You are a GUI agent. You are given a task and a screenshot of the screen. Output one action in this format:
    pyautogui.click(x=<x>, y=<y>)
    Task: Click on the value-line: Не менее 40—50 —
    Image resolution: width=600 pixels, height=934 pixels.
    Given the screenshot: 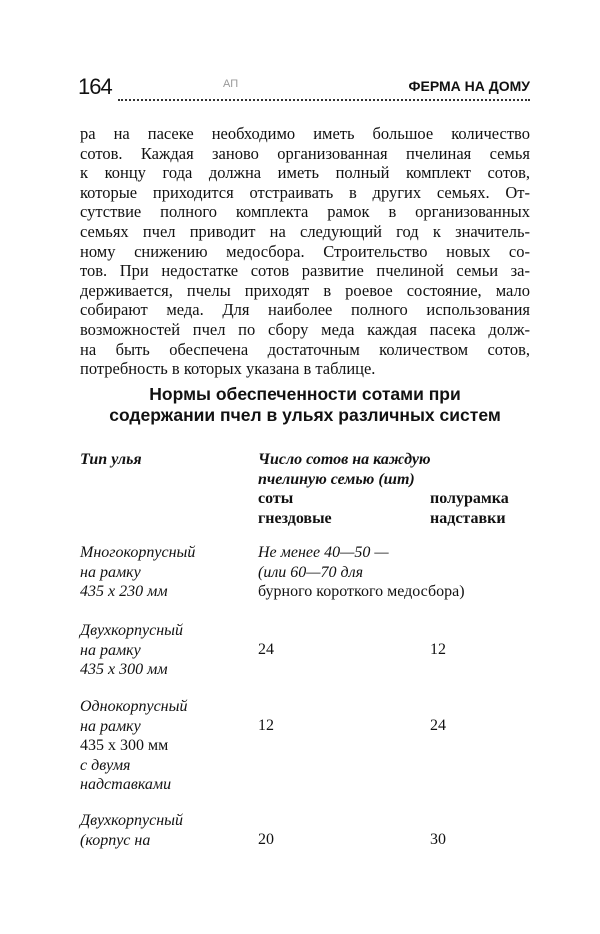 What is the action you would take?
    pyautogui.click(x=323, y=552)
    